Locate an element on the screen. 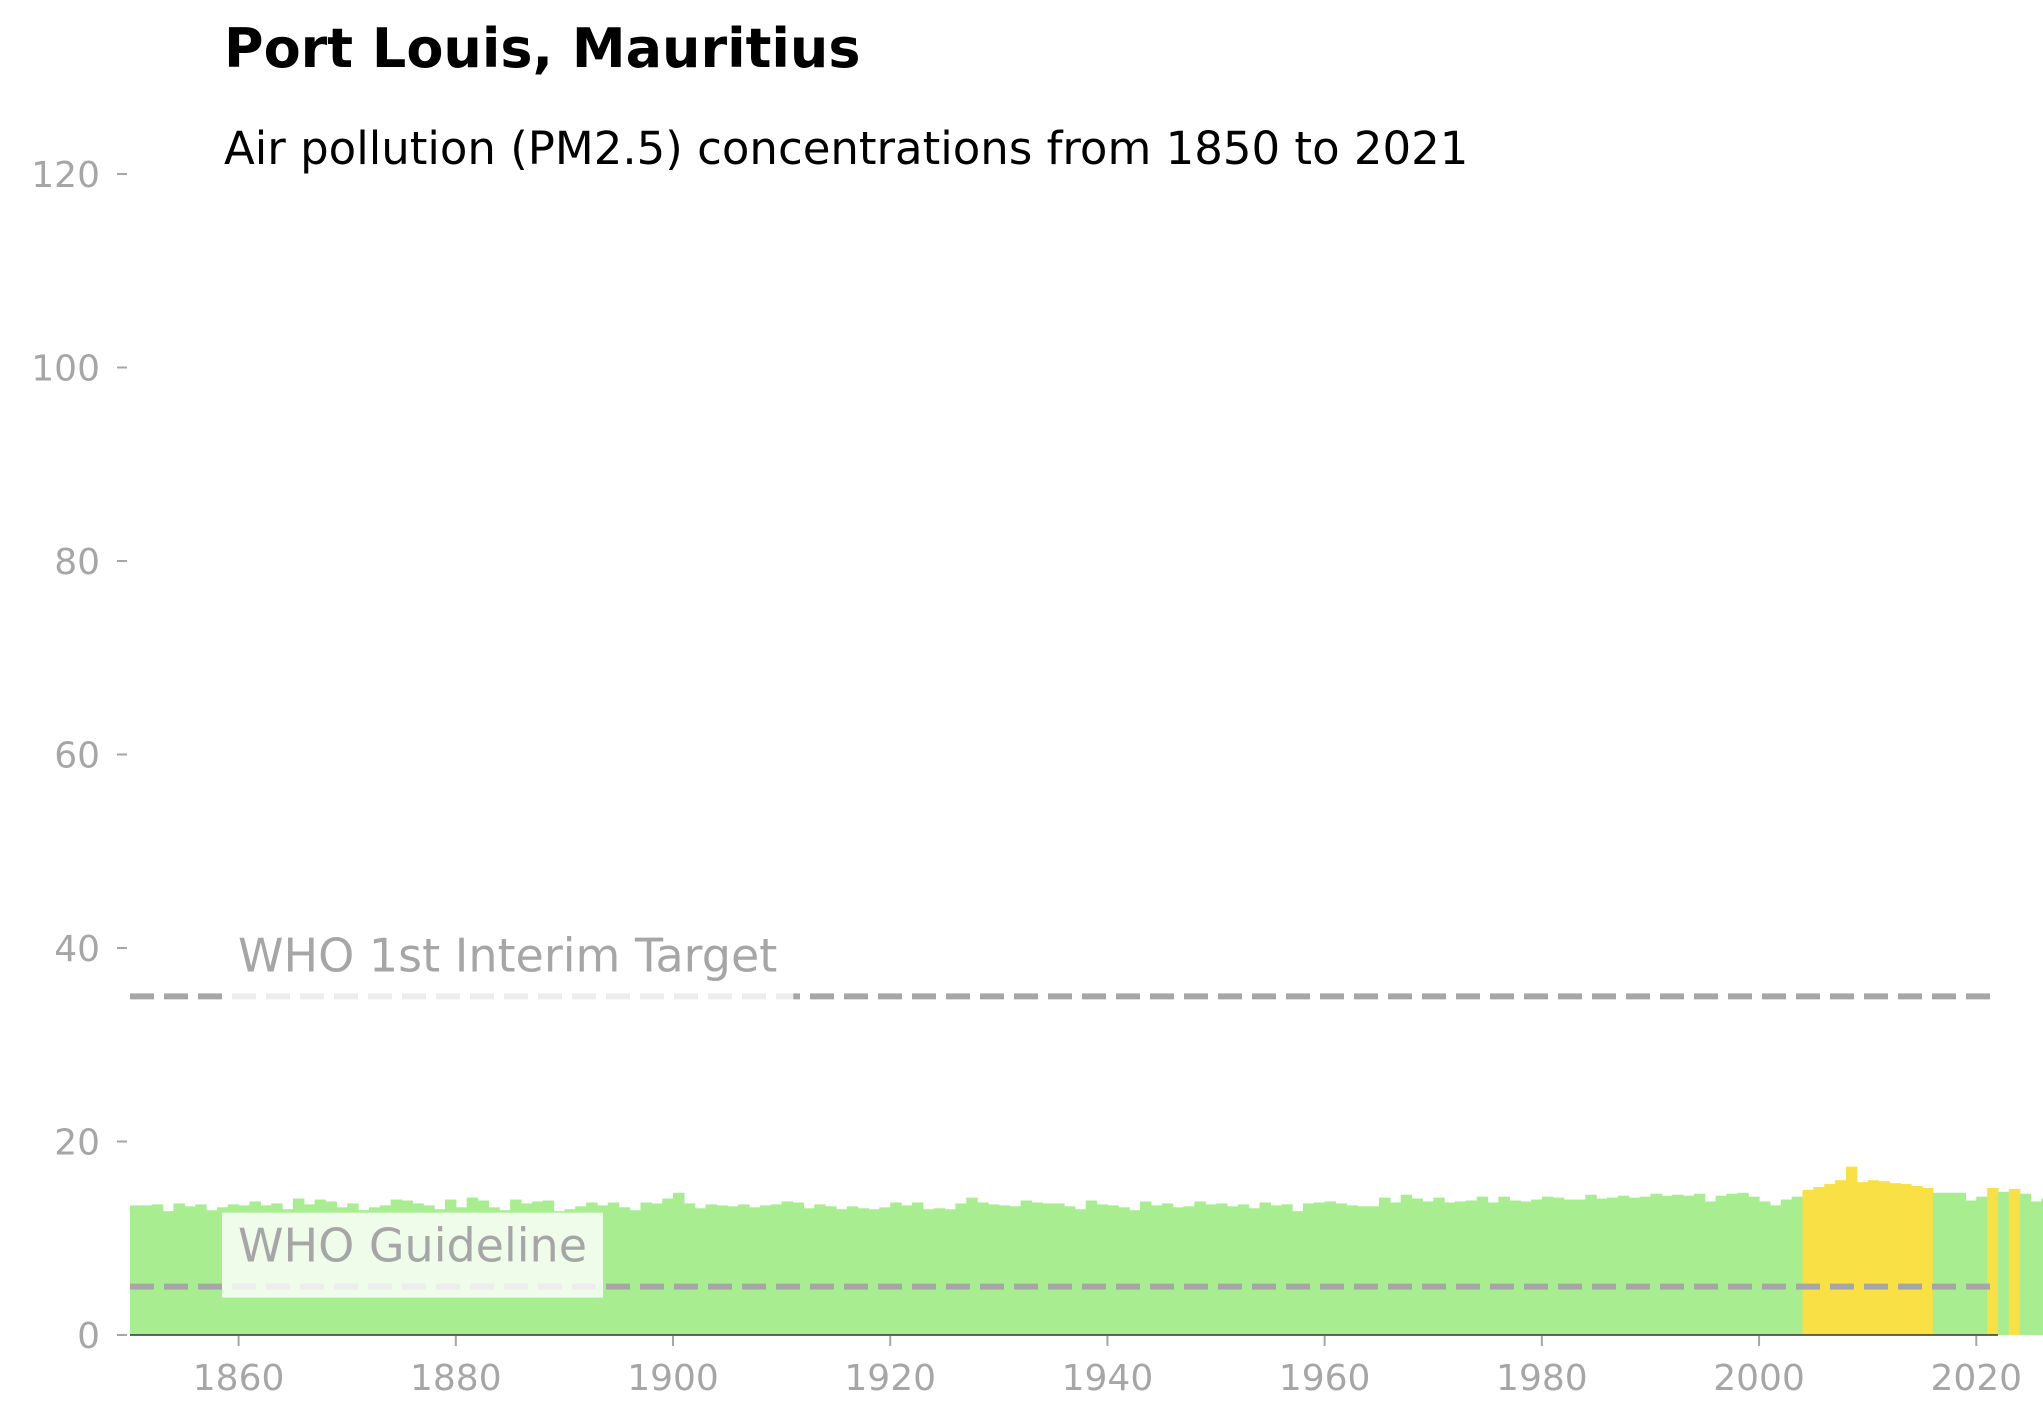 The image size is (2043, 1415). bar-2016 is located at coordinates (1938, 1263).